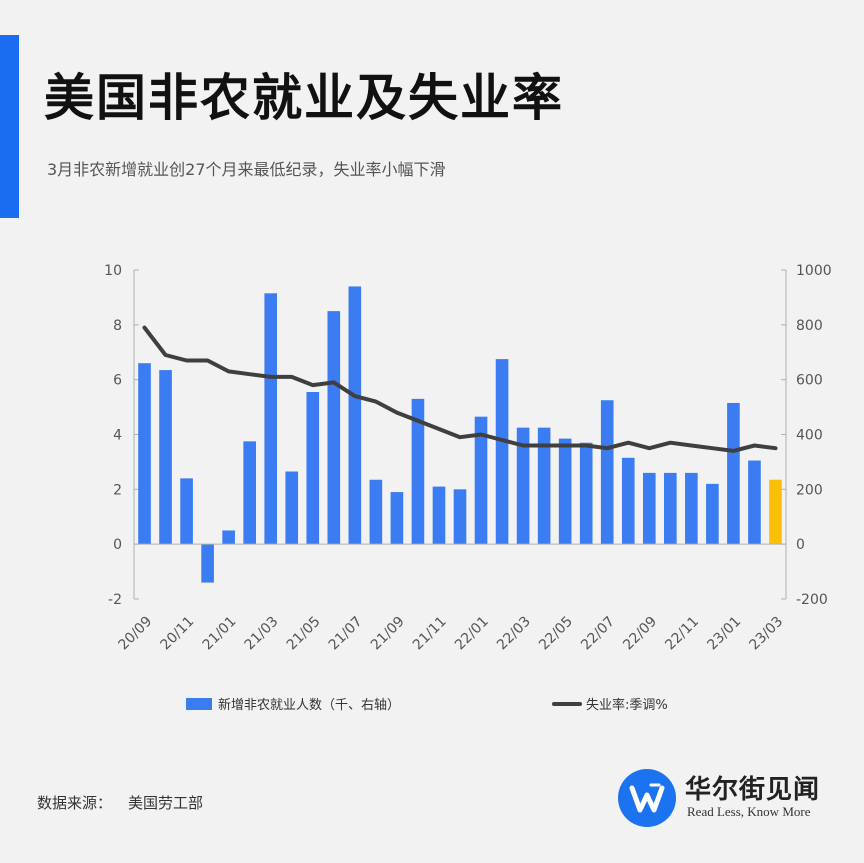  Describe the element at coordinates (809, 436) in the screenshot. I see `right-tick-label: 400` at that location.